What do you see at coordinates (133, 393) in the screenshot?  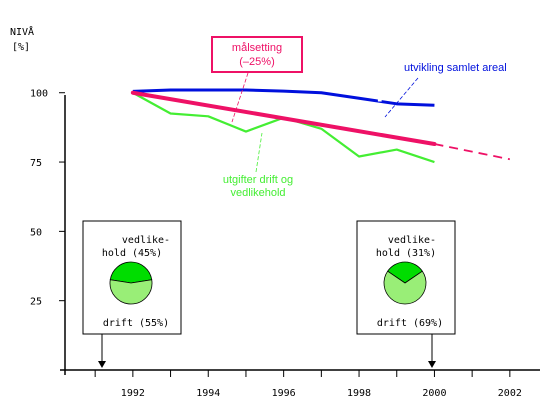 I see `x-tick-label: 1992` at bounding box center [133, 393].